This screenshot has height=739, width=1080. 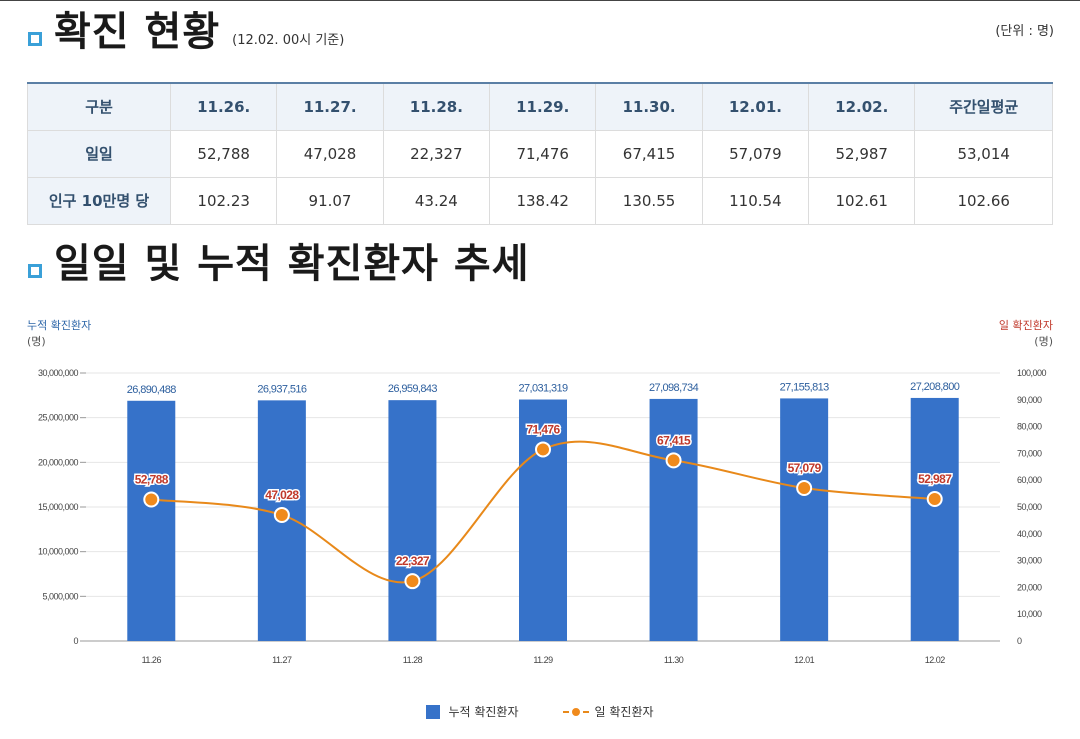 What do you see at coordinates (649, 153) in the screenshot?
I see `table-cell: 67,415` at bounding box center [649, 153].